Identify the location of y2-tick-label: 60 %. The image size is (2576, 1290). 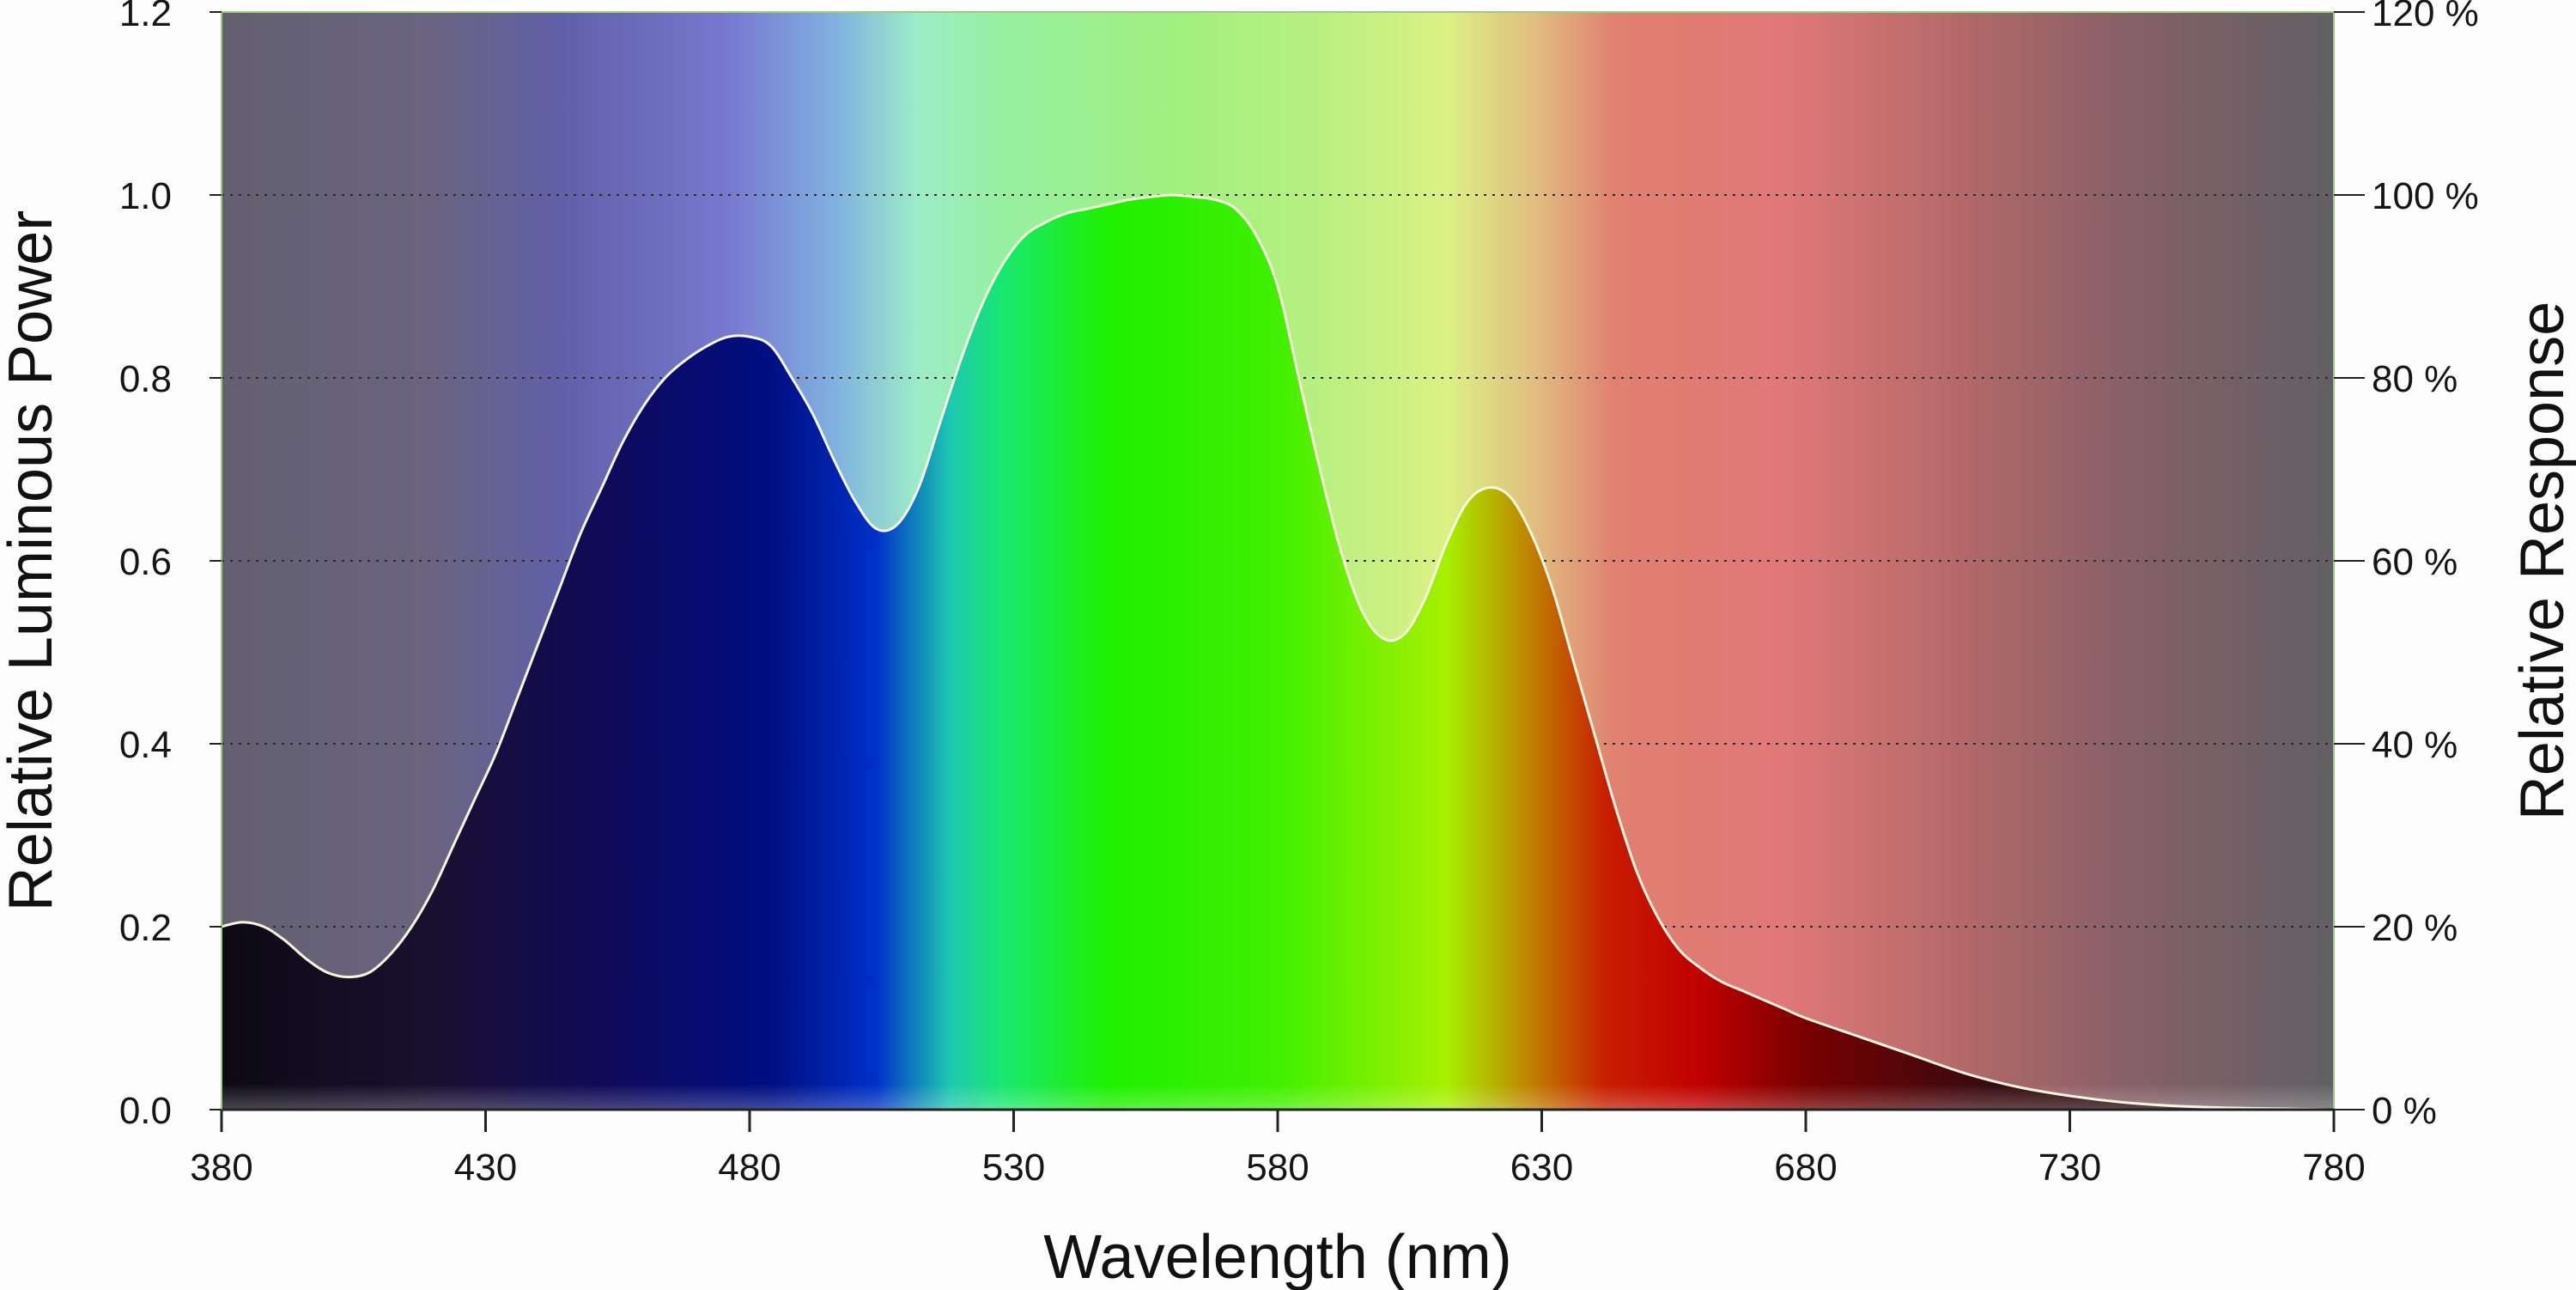
(2415, 562).